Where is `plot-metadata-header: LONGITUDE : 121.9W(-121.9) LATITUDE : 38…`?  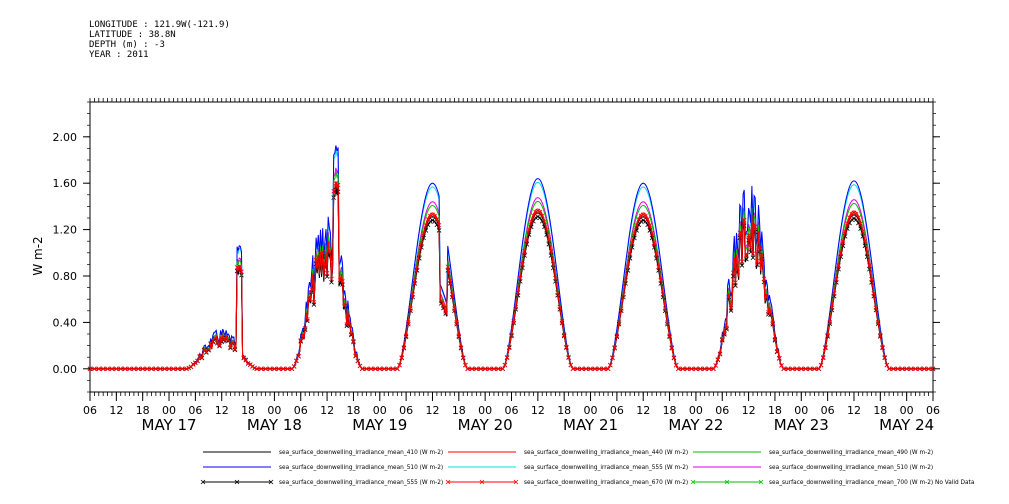
plot-metadata-header: LONGITUDE : 121.9W(-121.9) LATITUDE : 38… is located at coordinates (159, 40).